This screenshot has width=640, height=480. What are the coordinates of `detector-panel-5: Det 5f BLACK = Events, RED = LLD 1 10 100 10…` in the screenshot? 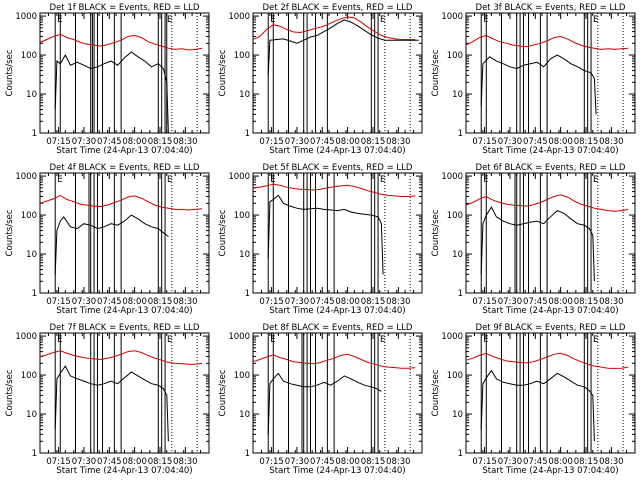 It's located at (320, 239).